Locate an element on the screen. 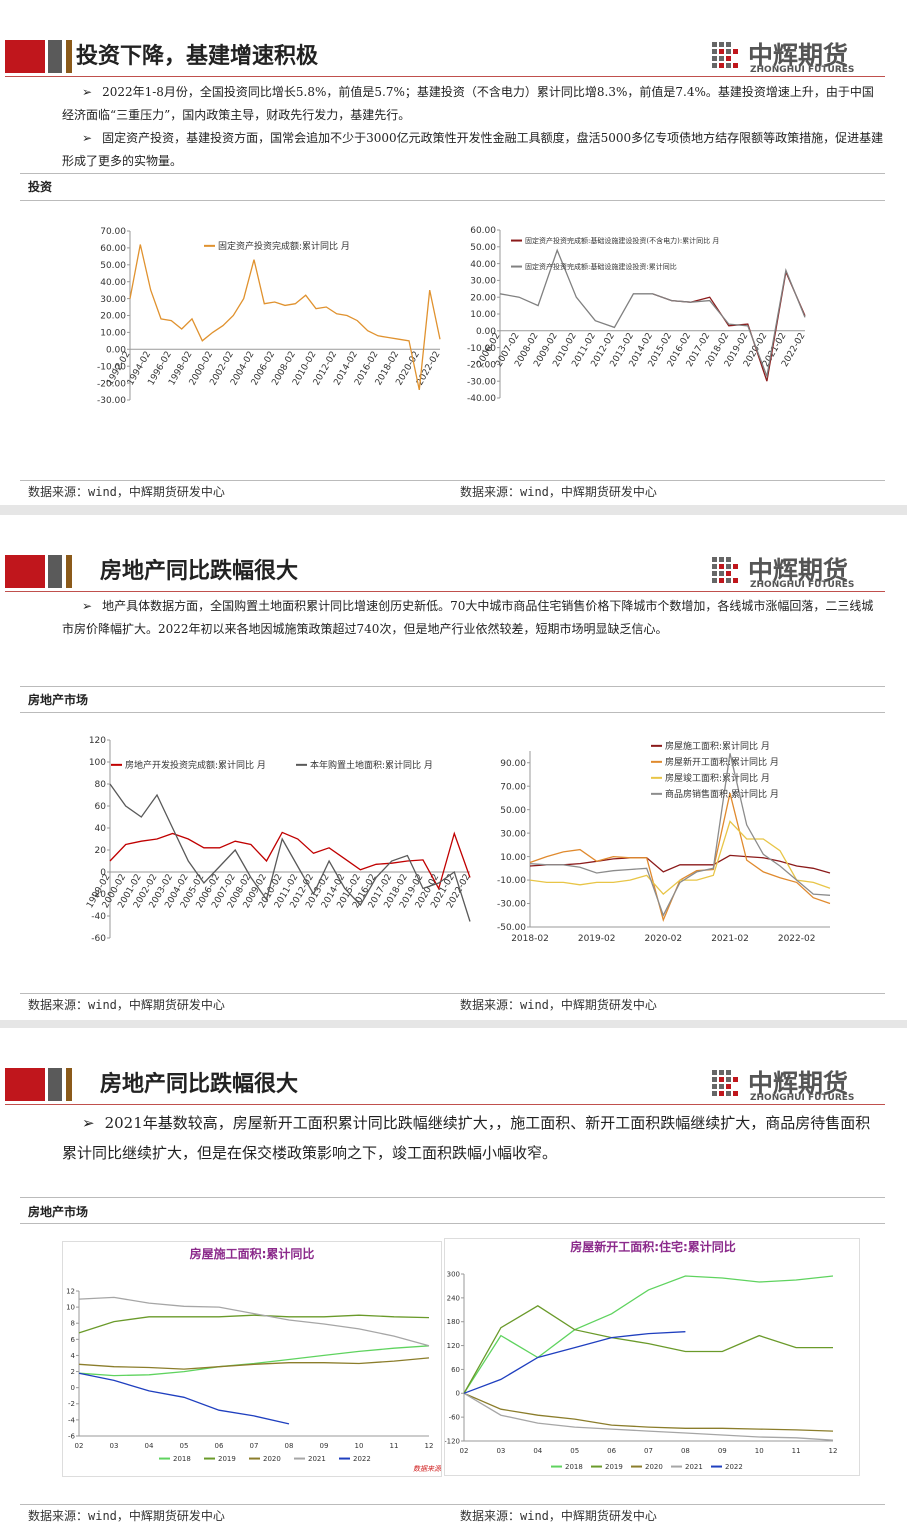 The height and width of the screenshot is (1526, 907). y-tick-label: -120 is located at coordinates (452, 1441).